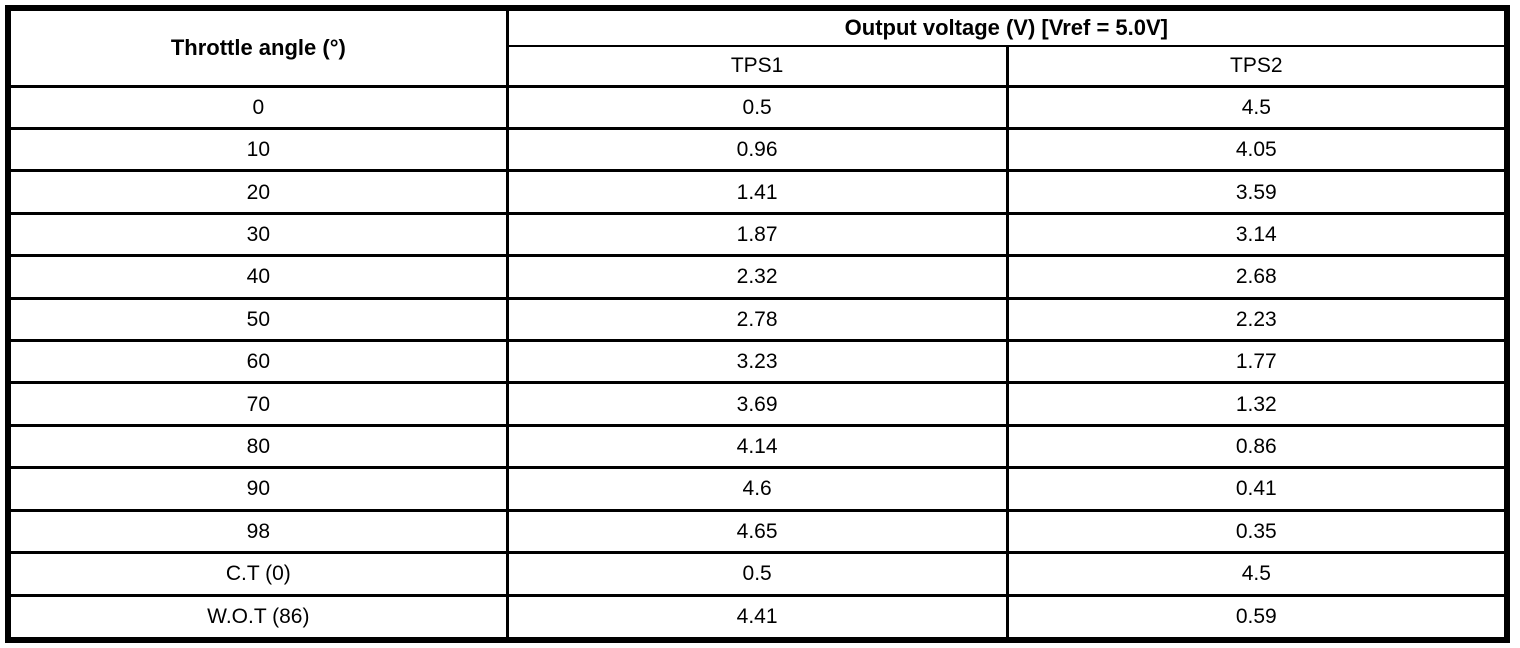 The image size is (1520, 648). Describe the element at coordinates (1257, 66) in the screenshot. I see `tps2-column-header: TPS2` at that location.